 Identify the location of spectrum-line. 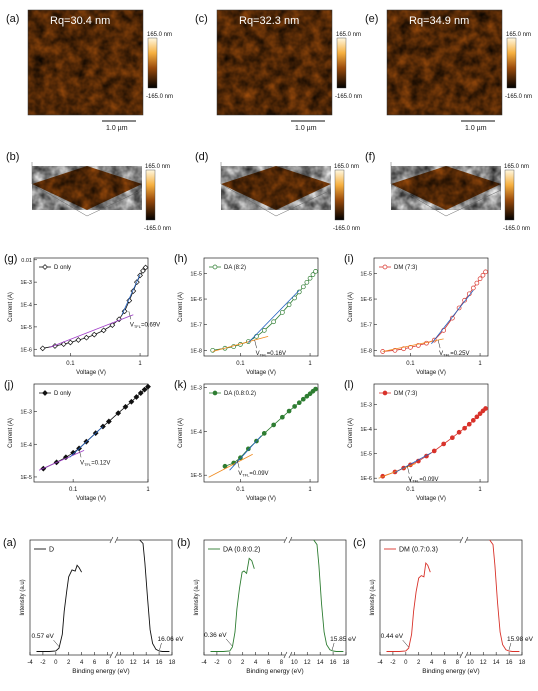
(59, 608).